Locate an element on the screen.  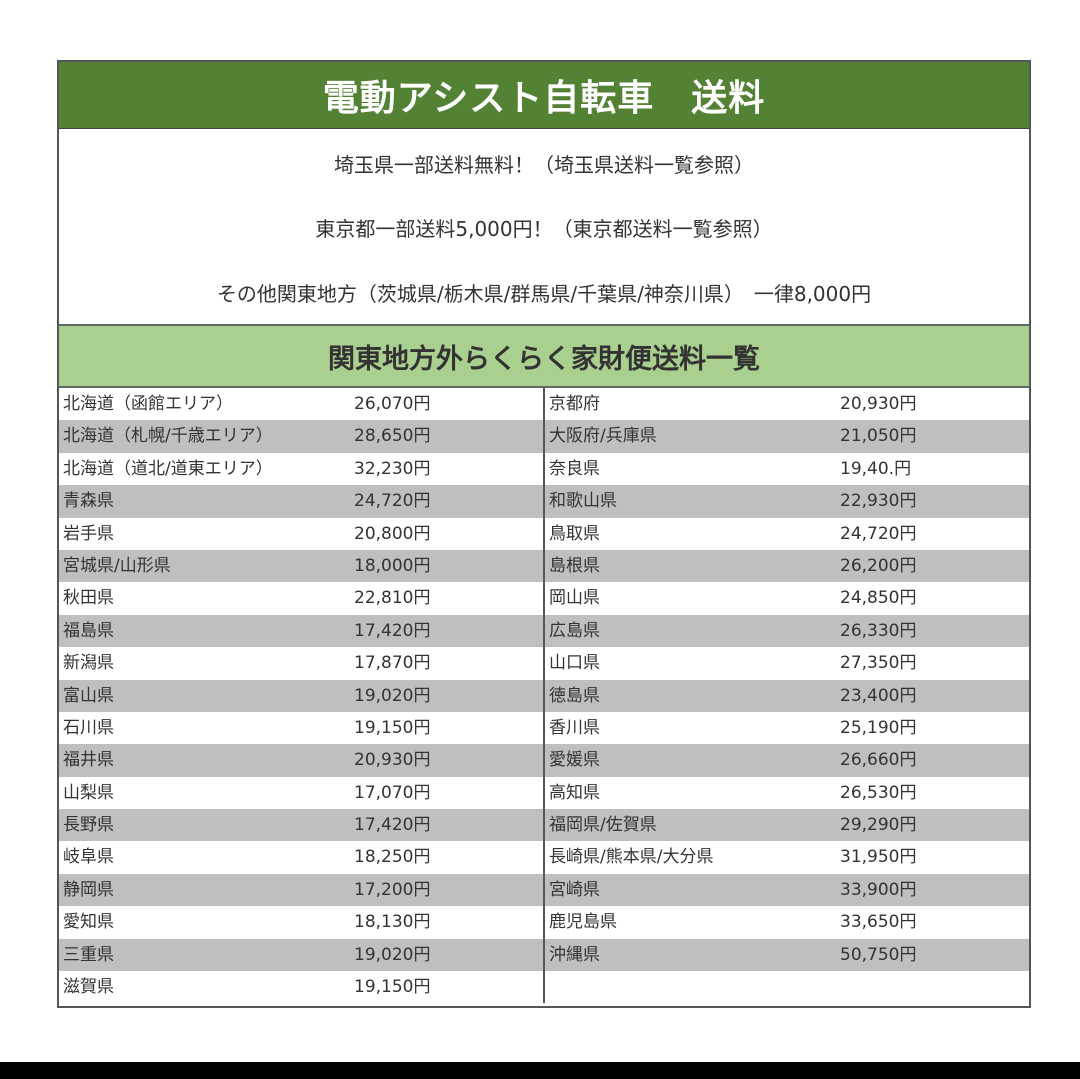
table-row: 鳥取県 24,720円 is located at coordinates (787, 534).